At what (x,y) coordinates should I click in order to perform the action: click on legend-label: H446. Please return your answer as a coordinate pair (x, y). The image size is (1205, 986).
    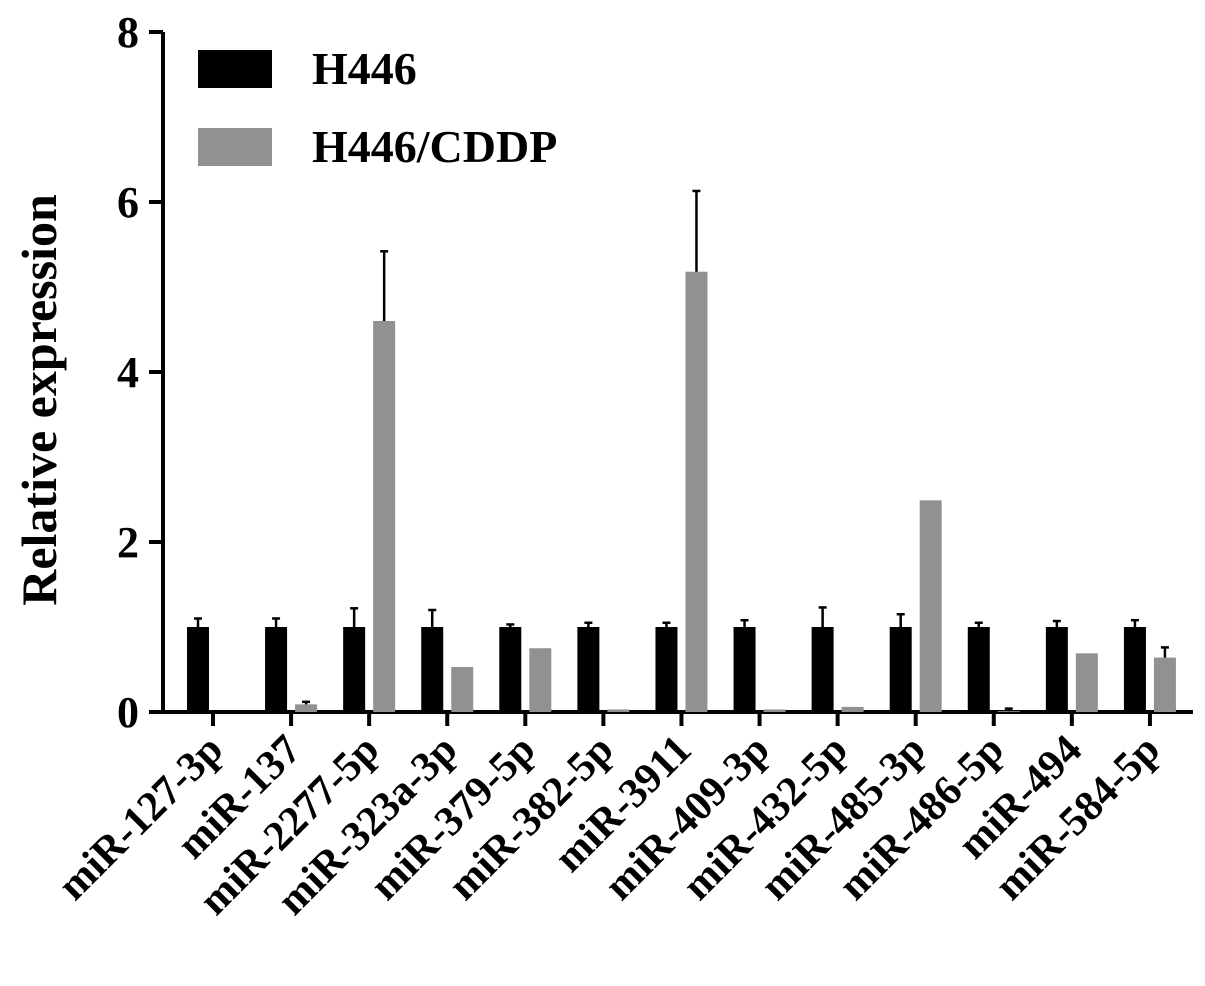
    Looking at the image, I should click on (364, 68).